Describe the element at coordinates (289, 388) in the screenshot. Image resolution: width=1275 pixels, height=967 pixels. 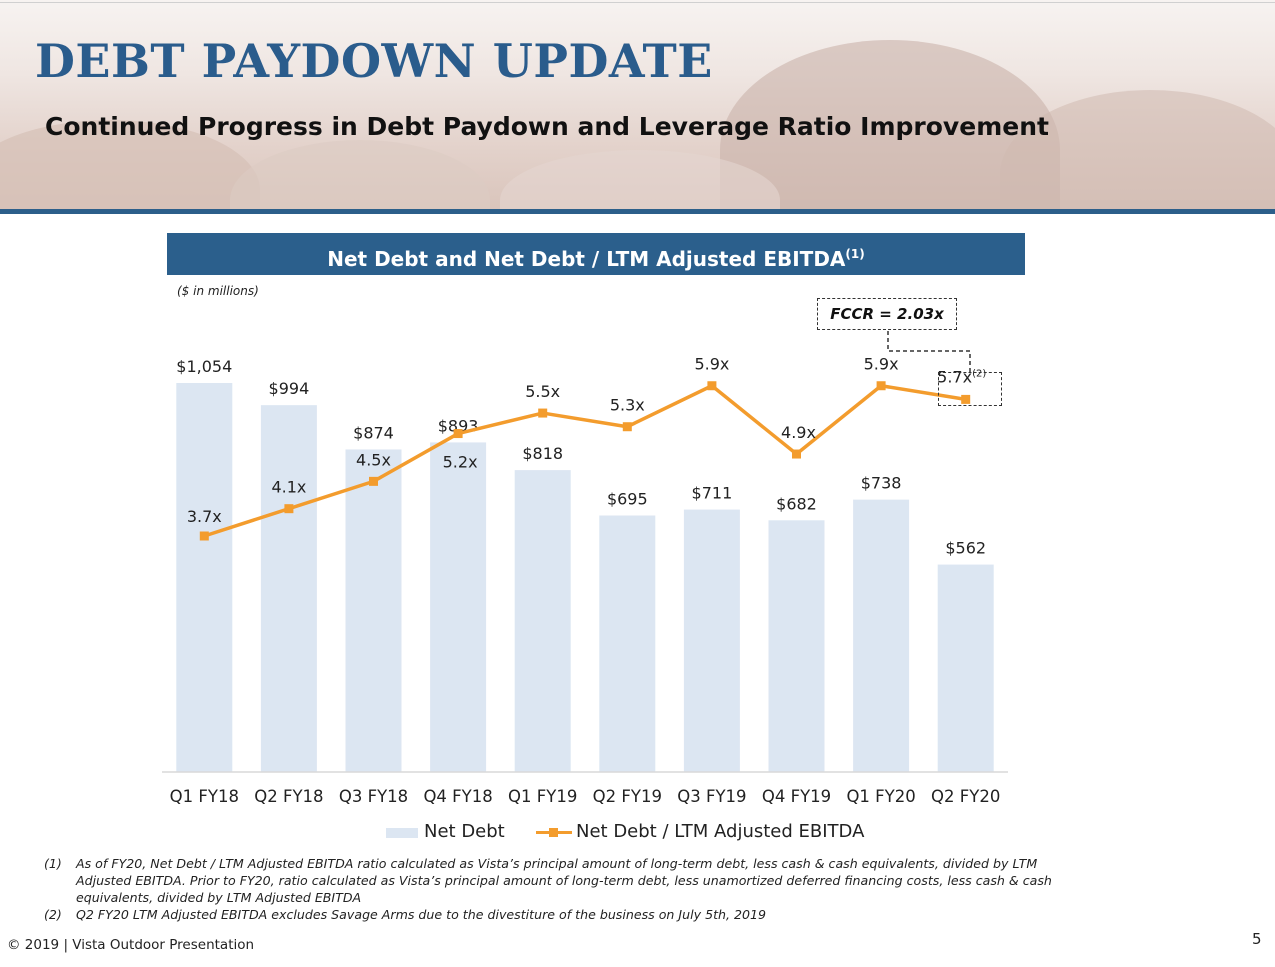
I see `bar-value-label: $994` at that location.